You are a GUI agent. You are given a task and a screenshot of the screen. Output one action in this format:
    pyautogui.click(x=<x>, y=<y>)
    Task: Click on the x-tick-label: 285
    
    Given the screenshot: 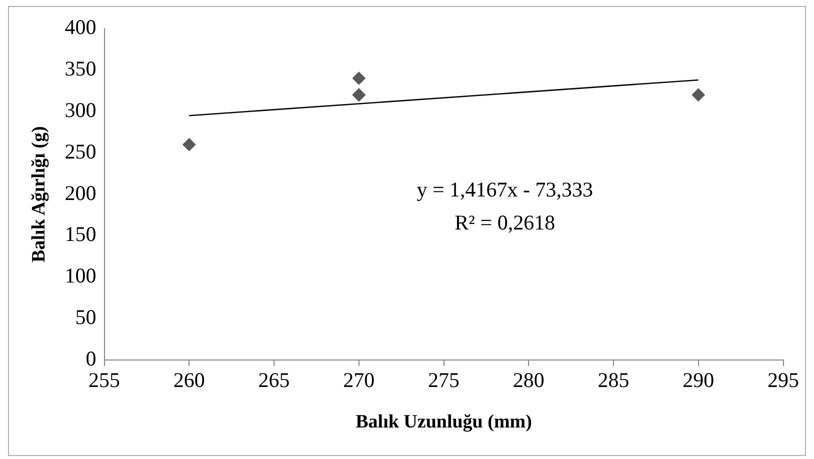 What is the action you would take?
    pyautogui.click(x=614, y=380)
    